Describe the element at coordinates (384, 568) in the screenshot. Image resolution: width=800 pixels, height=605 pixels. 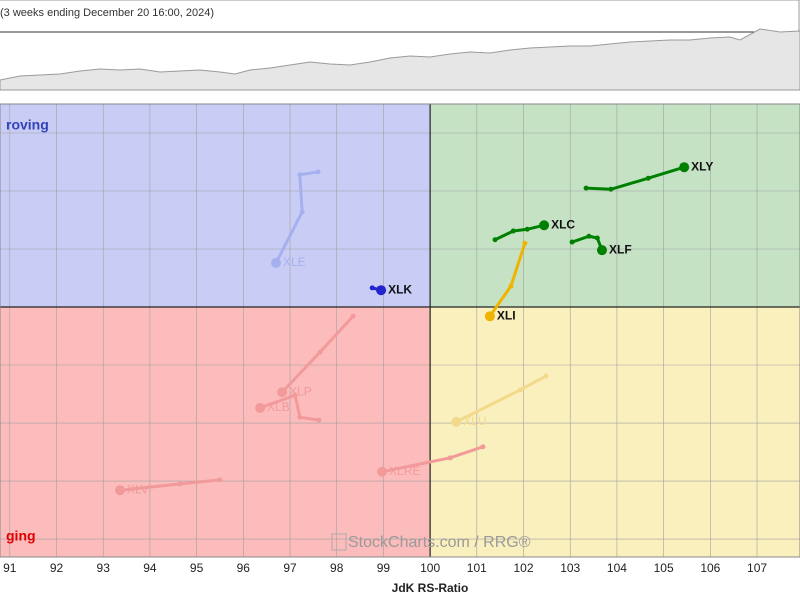
I see `x-tick-label: 99` at that location.